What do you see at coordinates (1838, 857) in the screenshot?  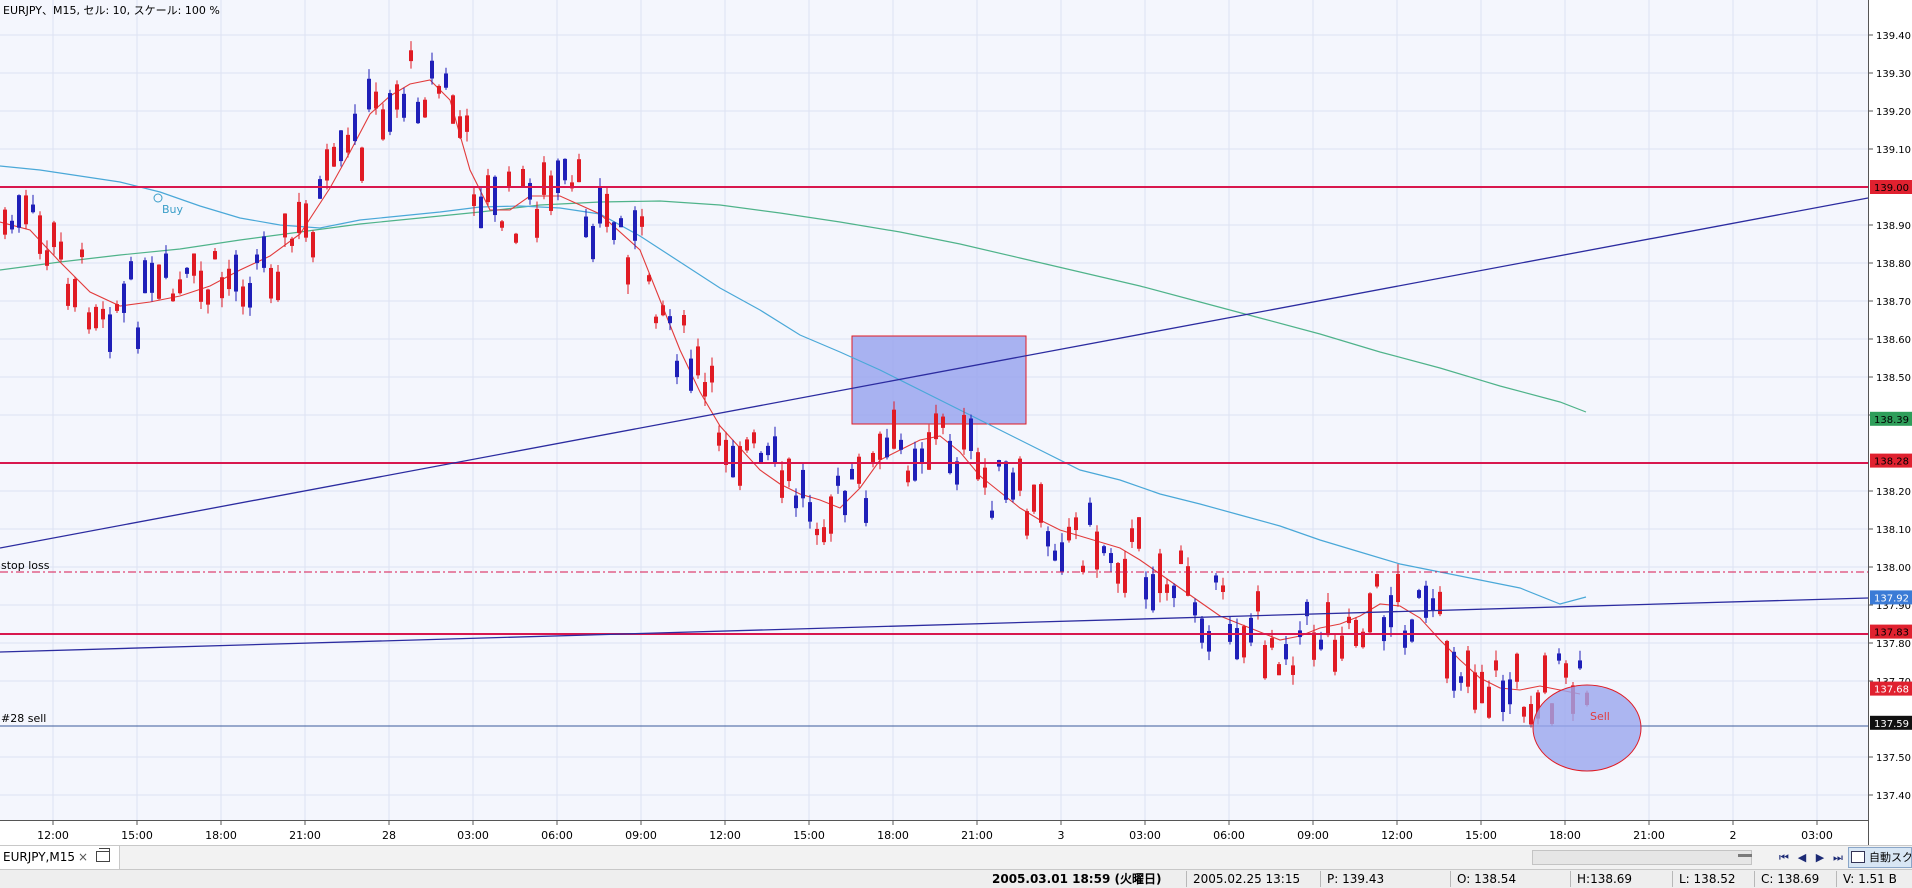 I see `last-bar-icon: ⏭` at bounding box center [1838, 857].